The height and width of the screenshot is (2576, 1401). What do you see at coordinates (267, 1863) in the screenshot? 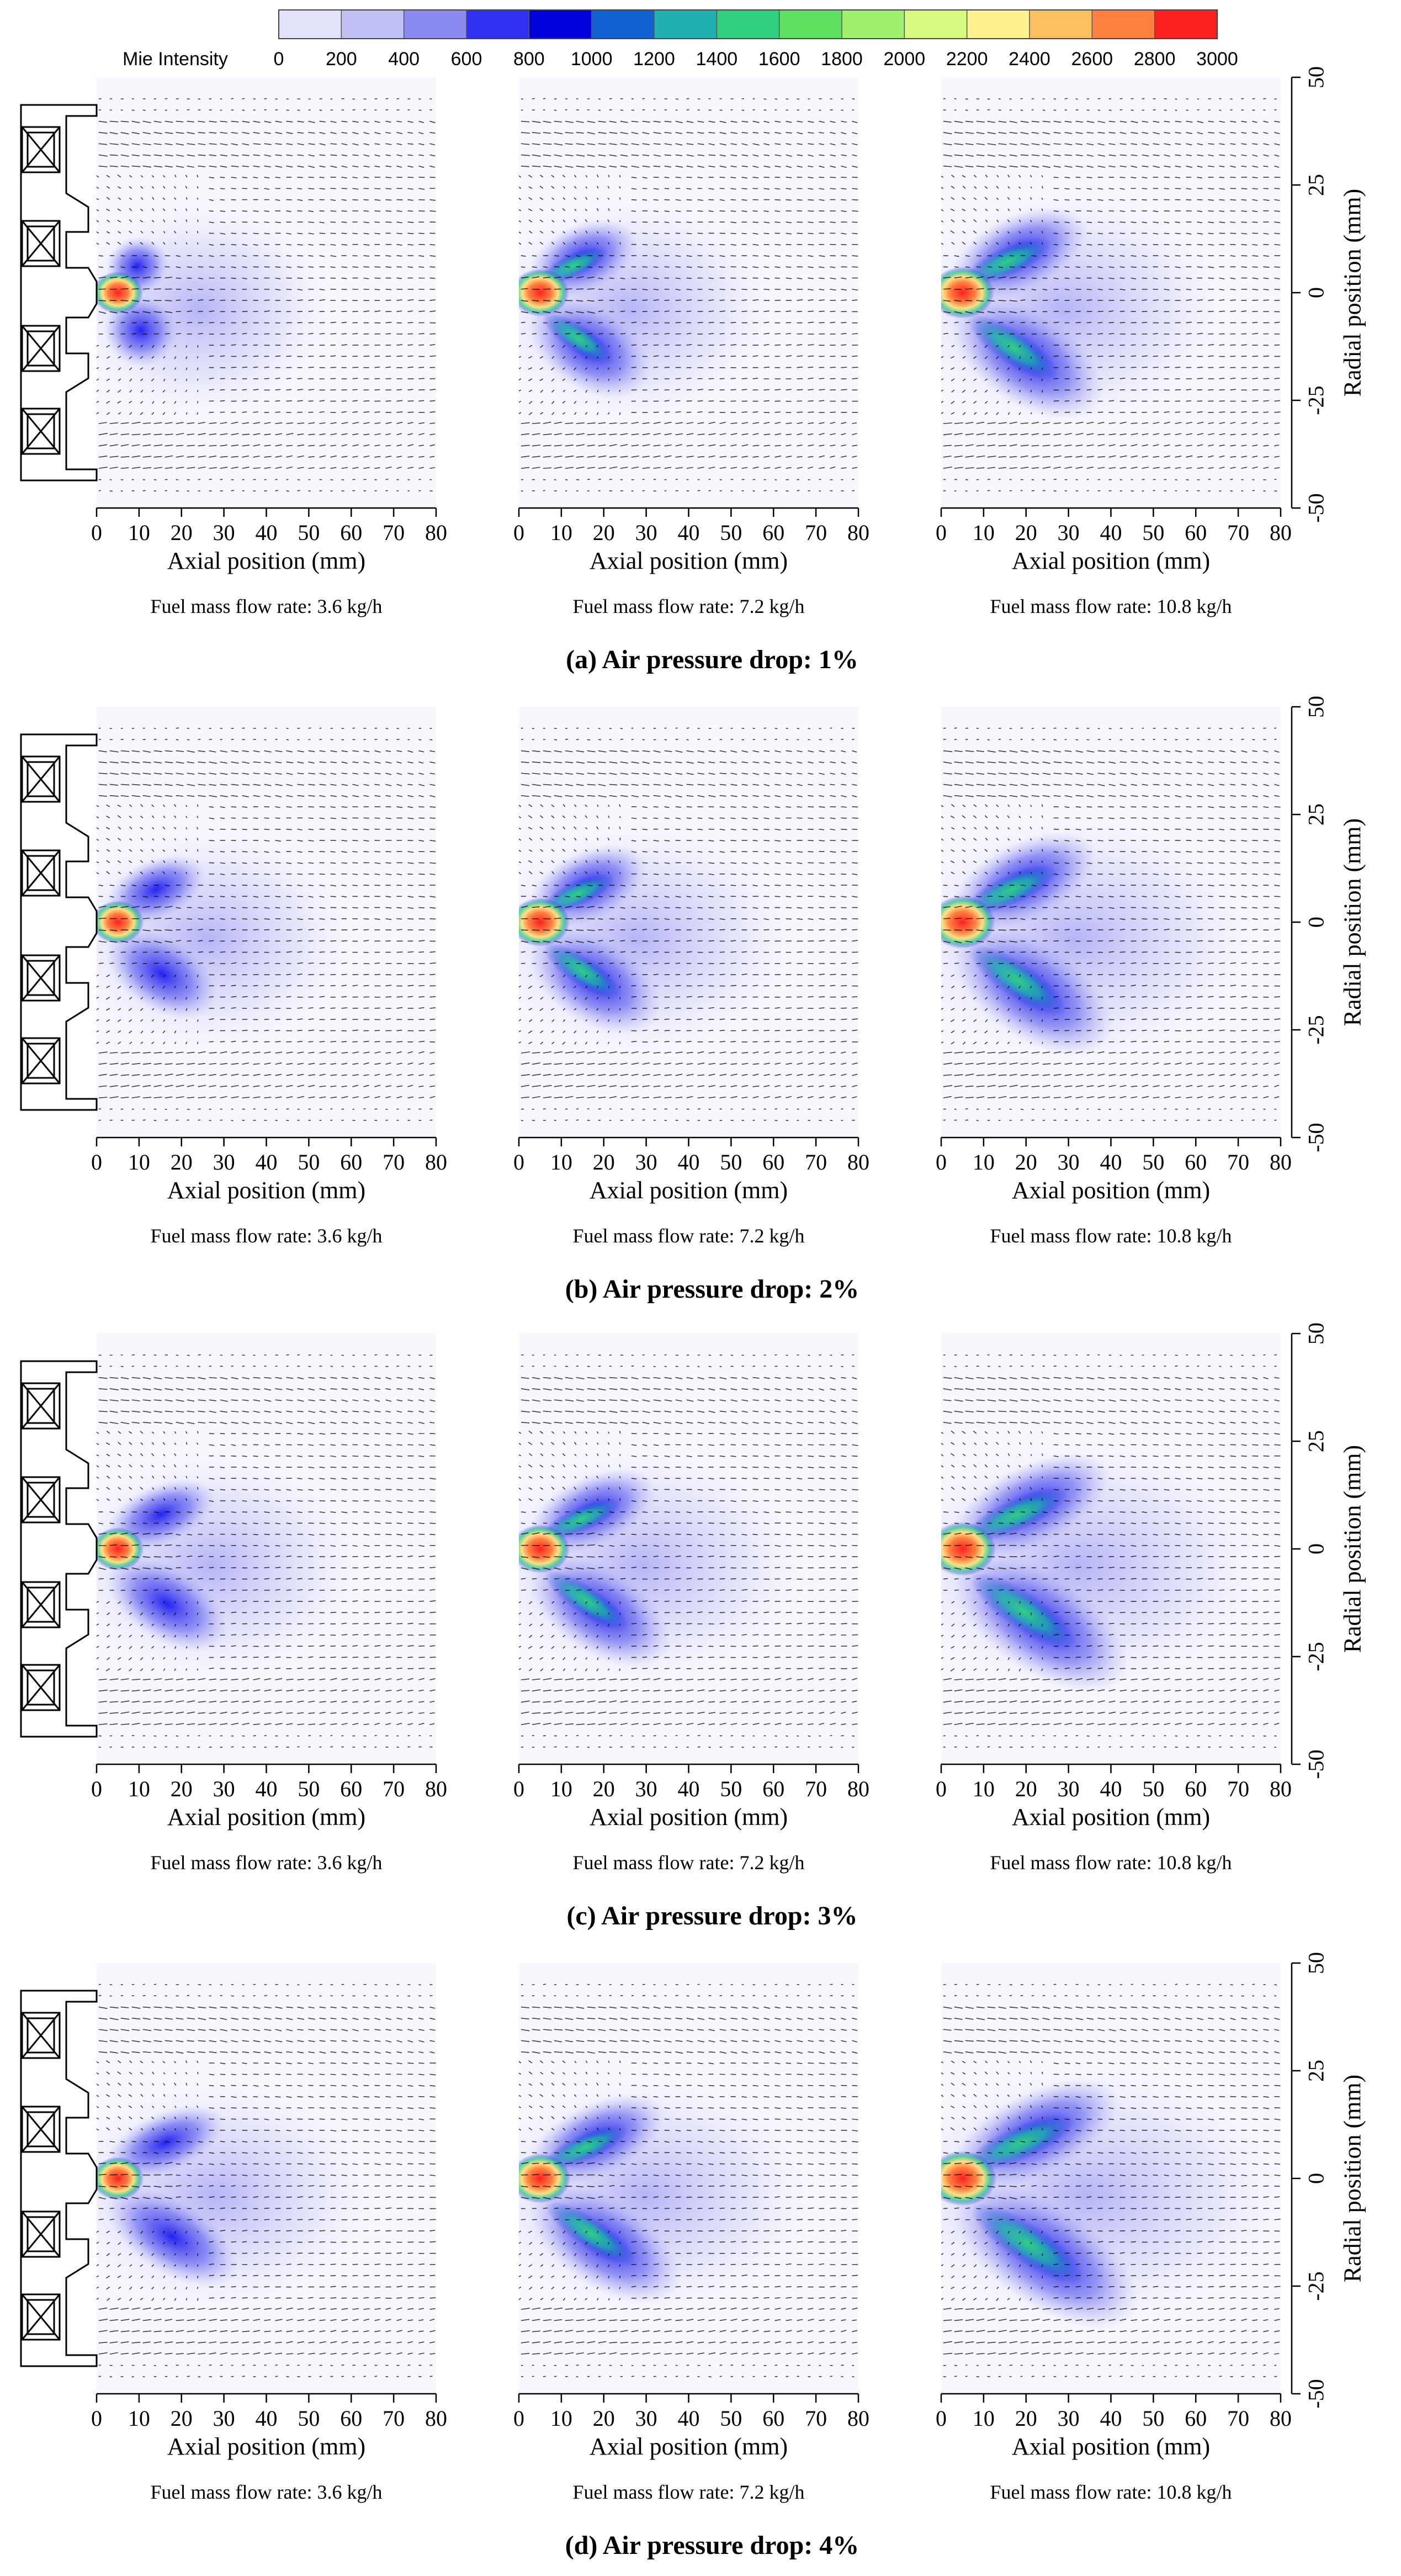
I see `panel-caption: Fuel mass flow rate: 3.6 kg/h` at bounding box center [267, 1863].